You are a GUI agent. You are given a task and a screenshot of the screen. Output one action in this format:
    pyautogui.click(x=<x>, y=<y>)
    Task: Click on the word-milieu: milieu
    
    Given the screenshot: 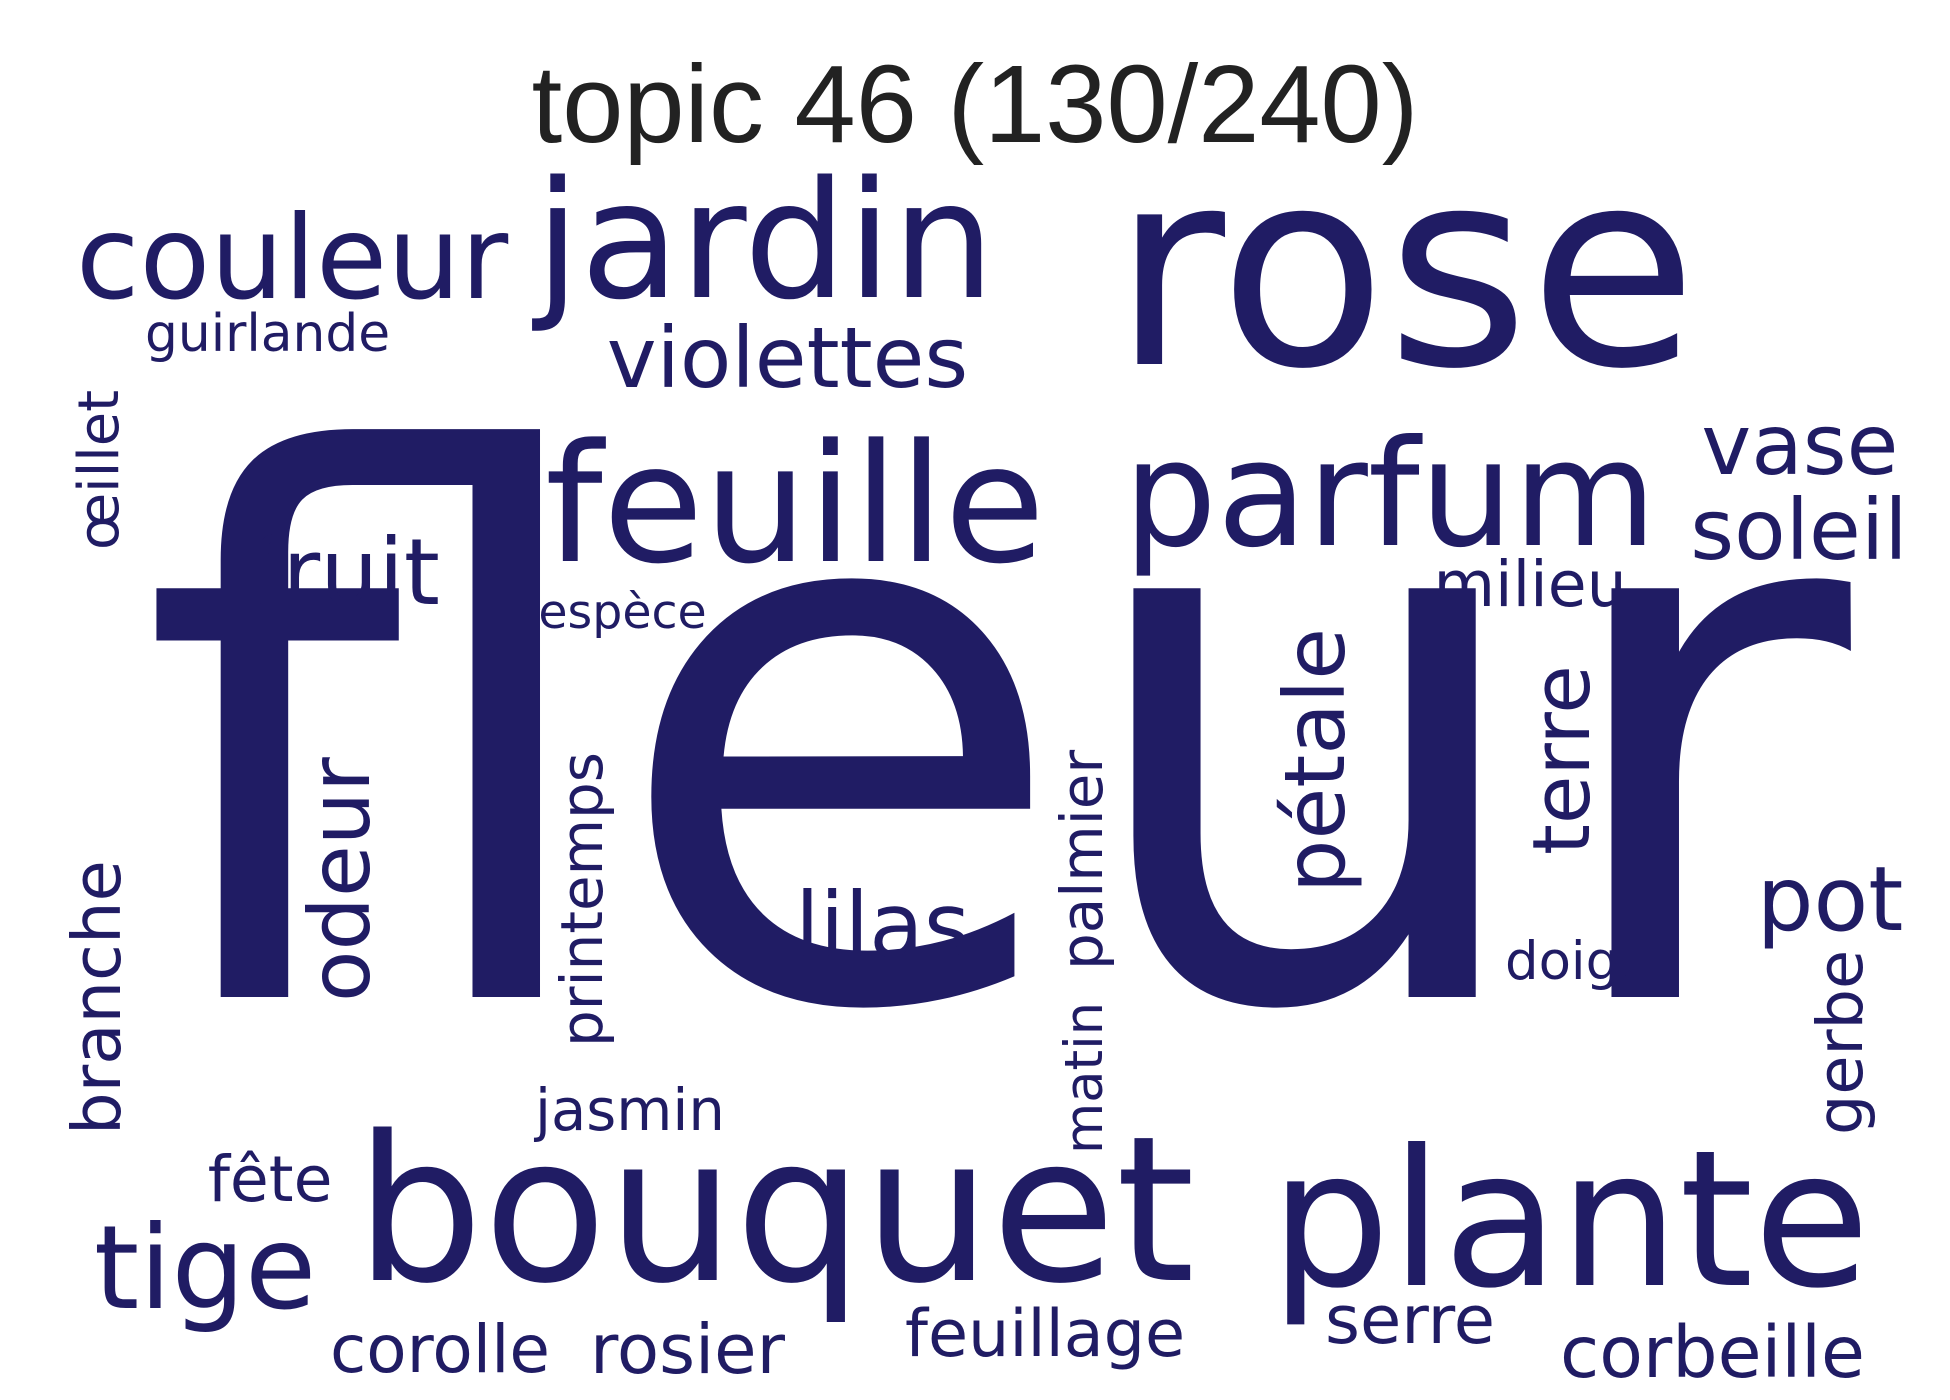 What is the action you would take?
    pyautogui.click(x=1530, y=584)
    